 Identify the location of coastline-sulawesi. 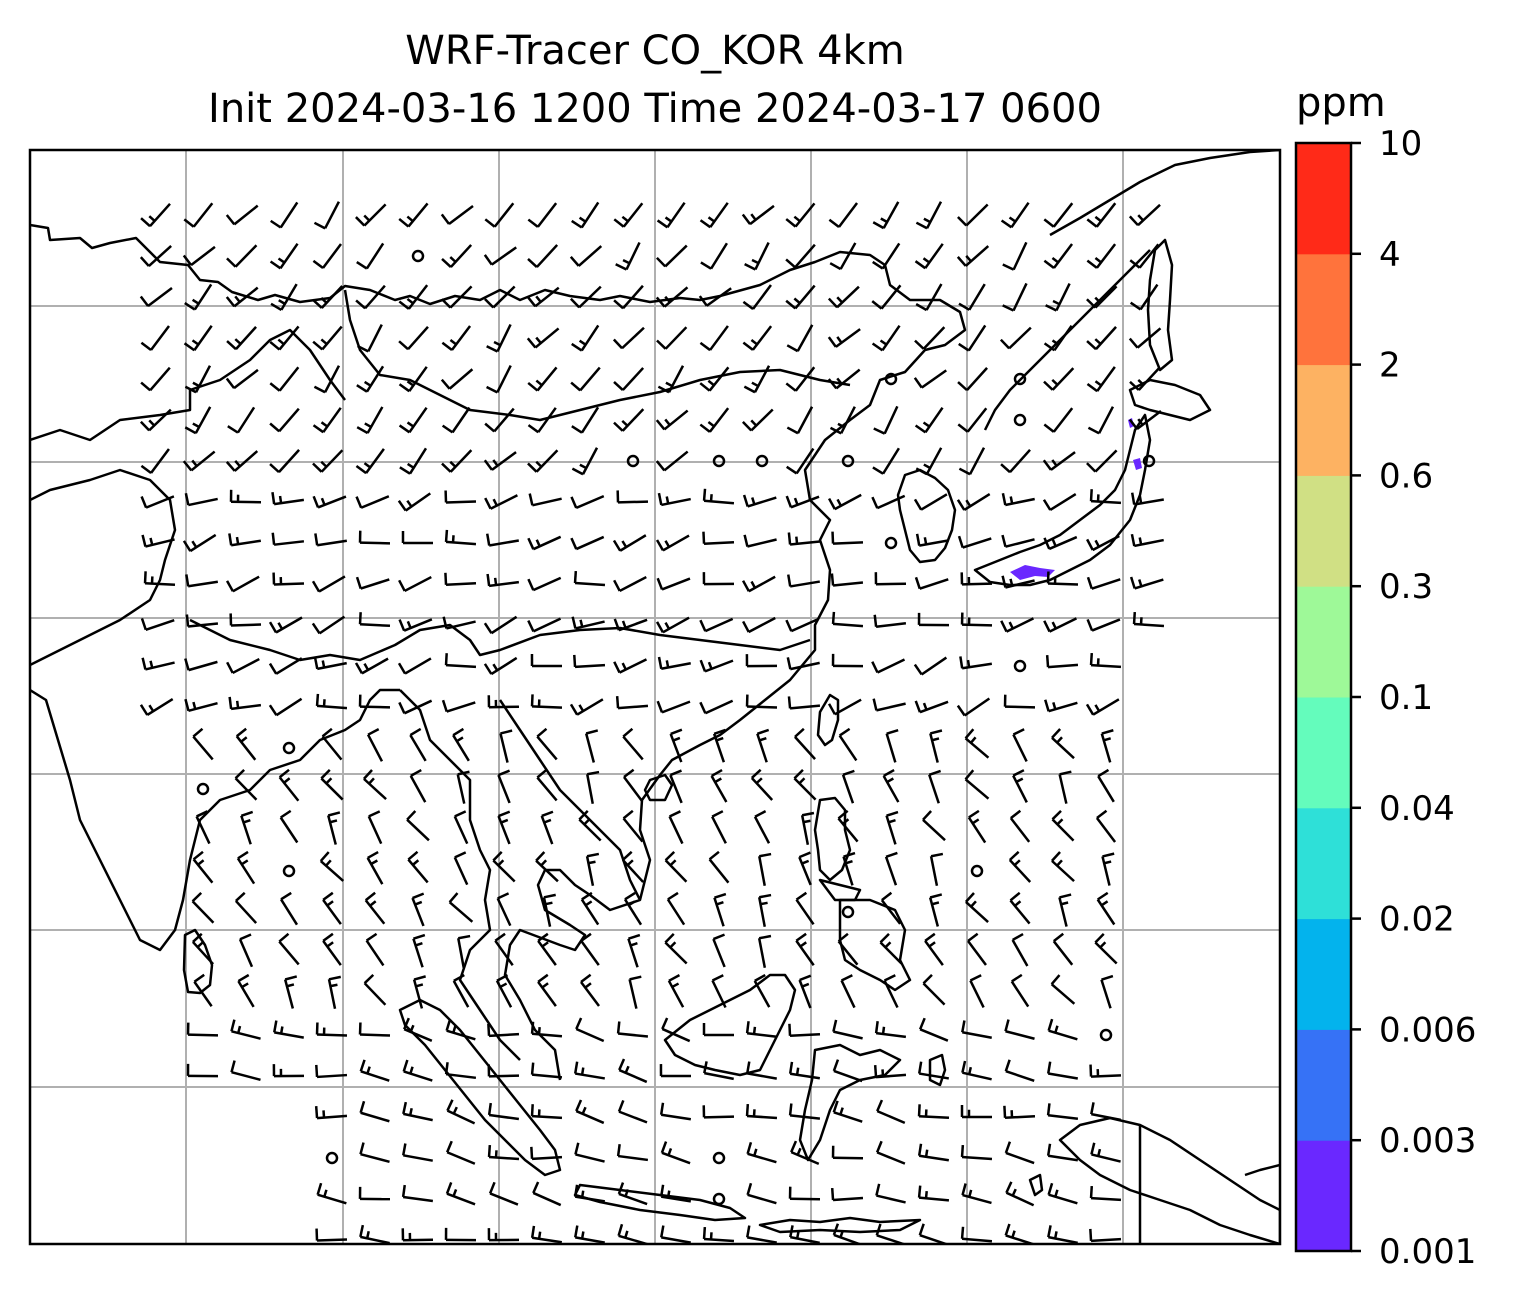
(850, 1102).